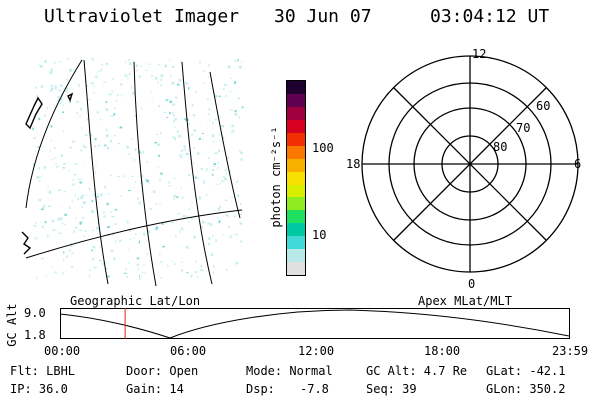 The width and height of the screenshot is (600, 400). I want to click on time-tick-1200: 12:00, so click(316, 351).